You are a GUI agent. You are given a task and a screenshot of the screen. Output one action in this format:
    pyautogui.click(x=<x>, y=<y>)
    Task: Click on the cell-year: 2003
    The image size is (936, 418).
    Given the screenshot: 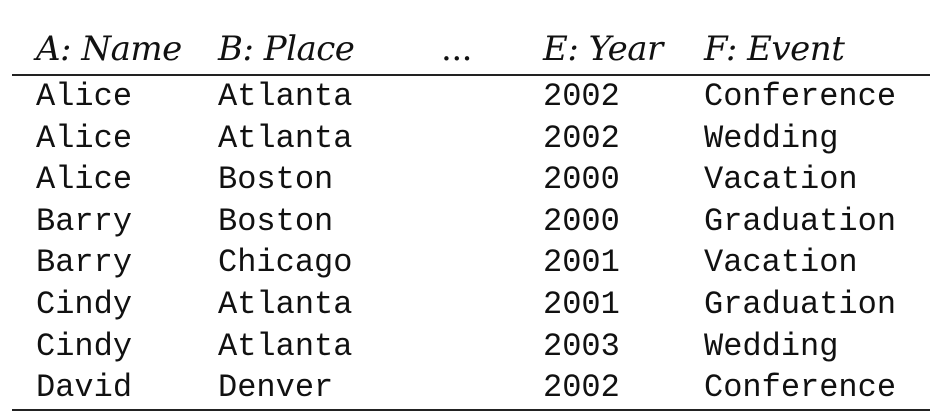 What is the action you would take?
    pyautogui.click(x=581, y=346)
    